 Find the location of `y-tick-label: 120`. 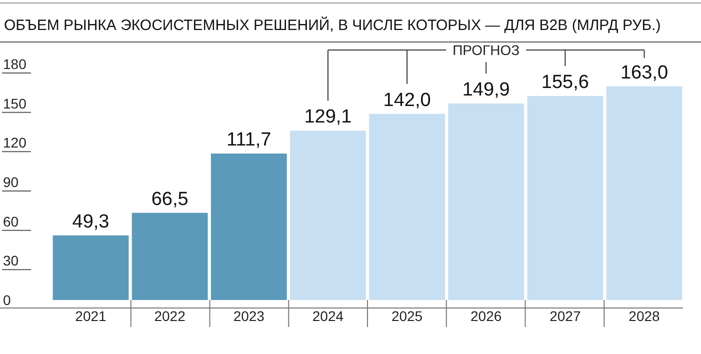

y-tick-label: 120 is located at coordinates (15, 142).